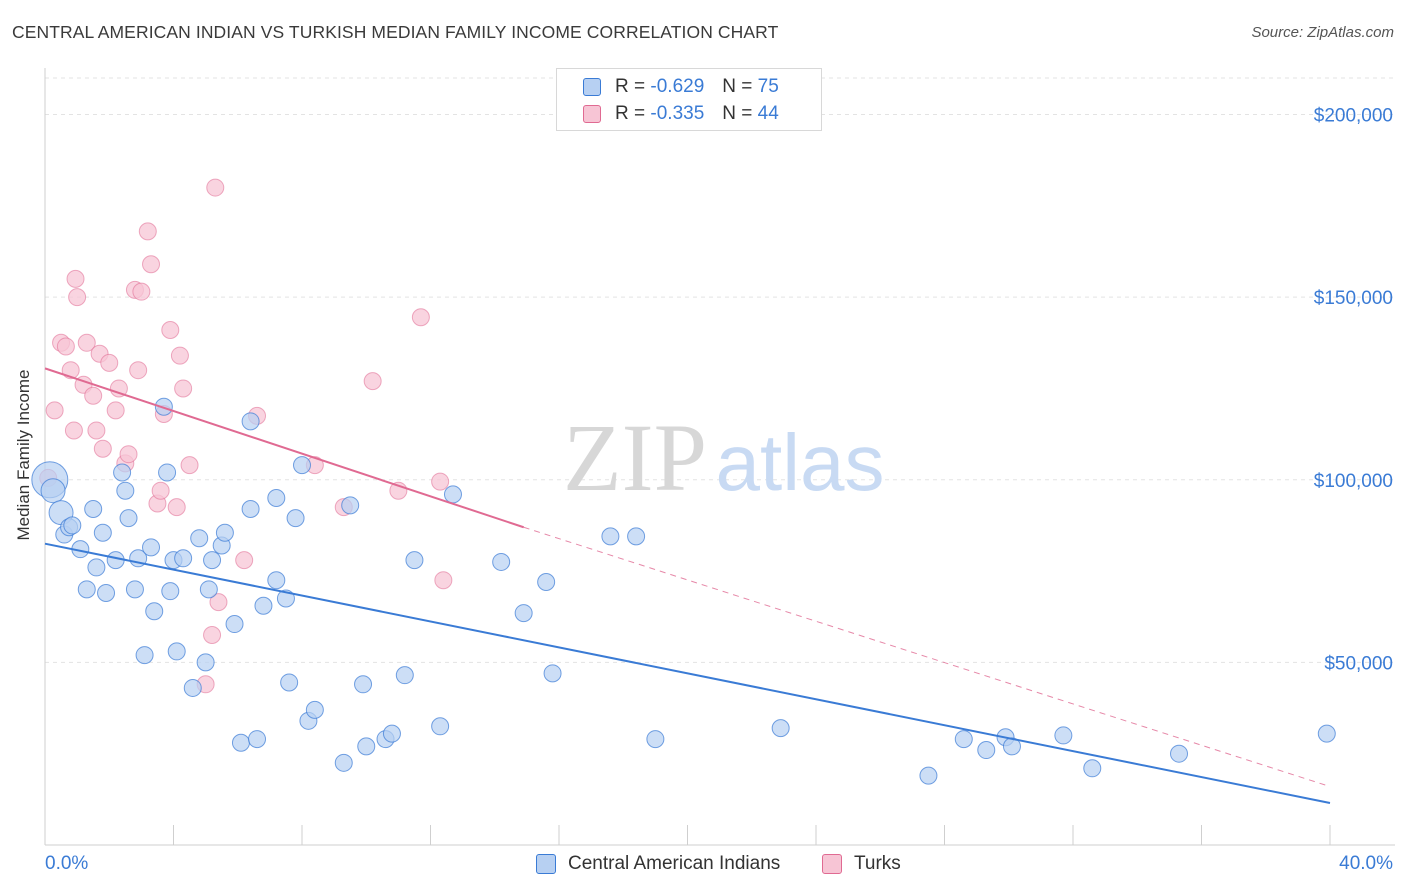 This screenshot has height=892, width=1406. I want to click on stats-row-blue: R = -0.629 N = 75, so click(681, 87).